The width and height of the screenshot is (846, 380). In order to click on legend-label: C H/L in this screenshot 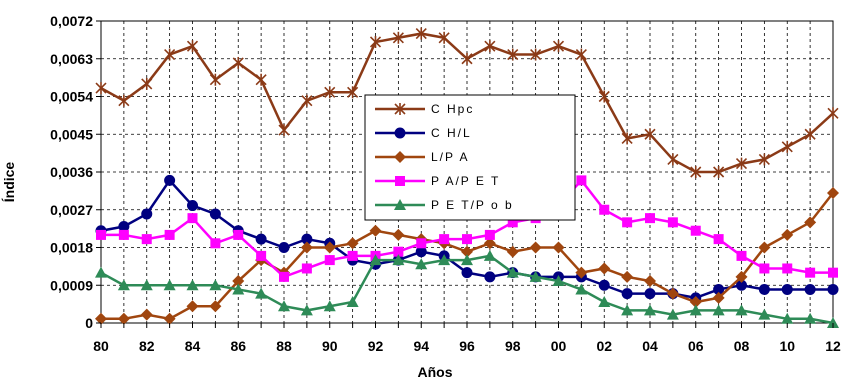, I will do `click(451, 133)`.